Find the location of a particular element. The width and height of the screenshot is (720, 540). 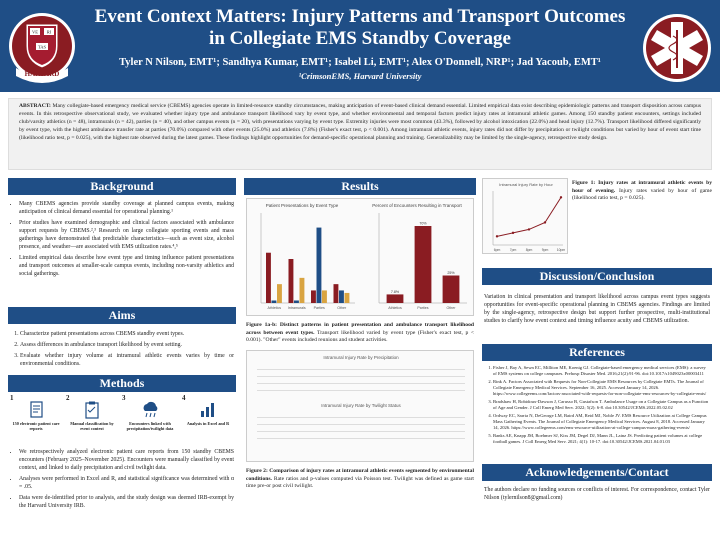

transport-bars: 7.8% Athletics 70% Parties 25% Other is located at coordinates (423, 266).